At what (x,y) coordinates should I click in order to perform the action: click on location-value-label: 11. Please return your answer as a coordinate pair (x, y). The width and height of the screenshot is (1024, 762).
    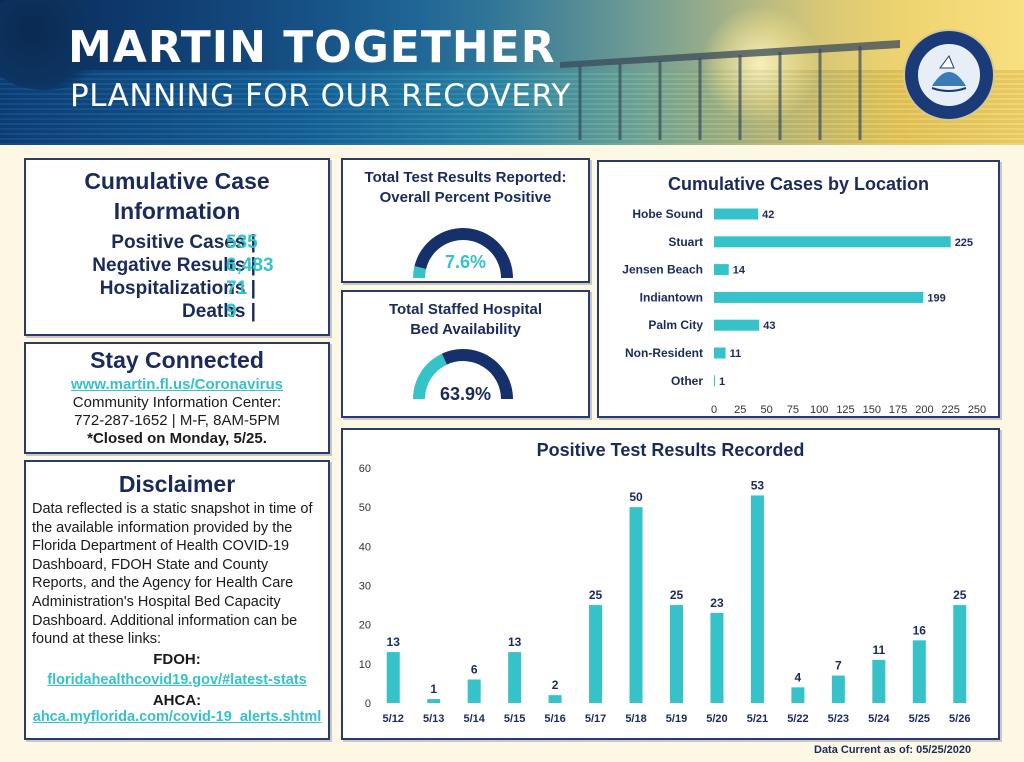
    Looking at the image, I should click on (736, 354).